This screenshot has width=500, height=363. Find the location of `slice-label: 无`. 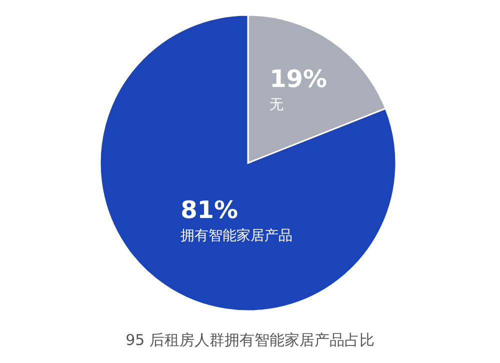

slice-label: 无 is located at coordinates (277, 105).